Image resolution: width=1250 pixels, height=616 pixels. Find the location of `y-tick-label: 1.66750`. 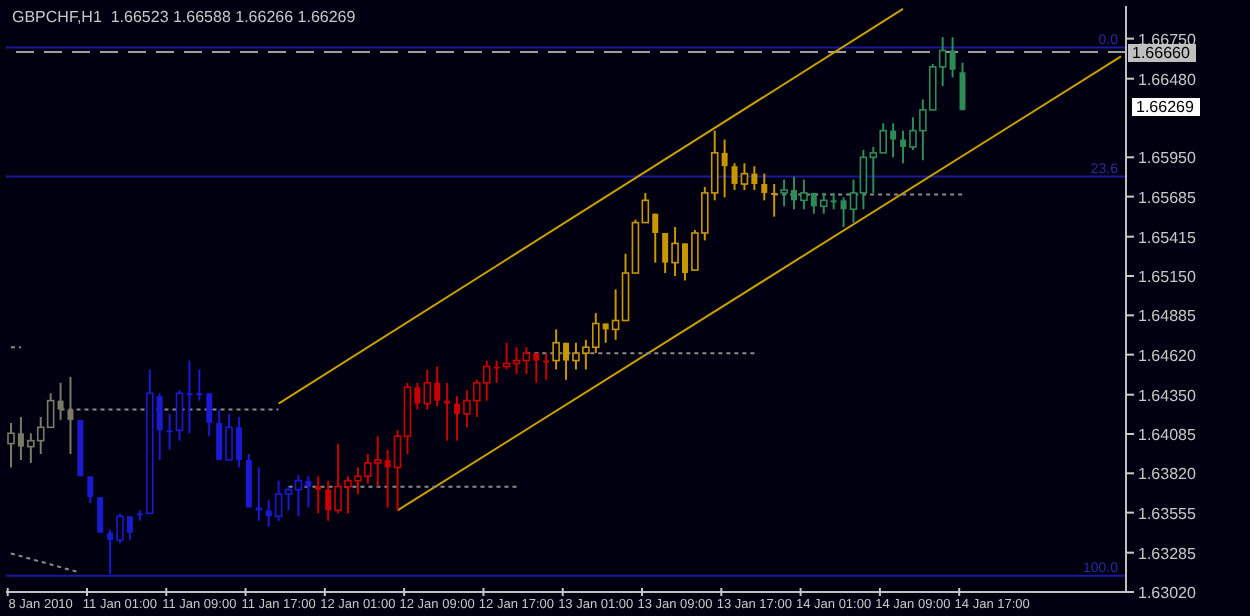

y-tick-label: 1.66750 is located at coordinates (1167, 39).